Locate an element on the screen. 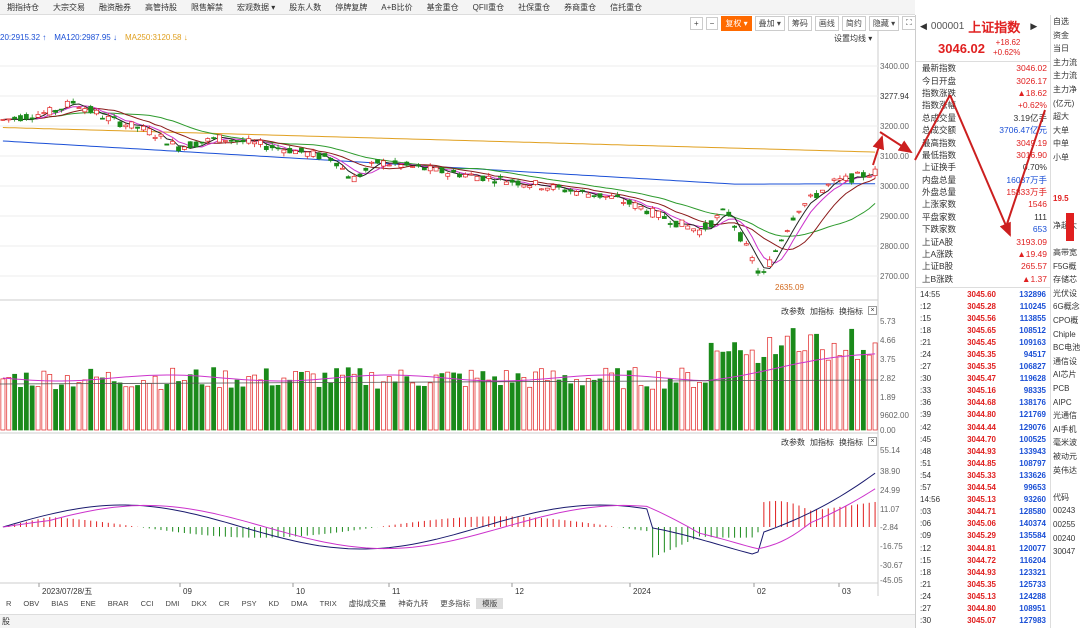 This screenshot has height=628, width=1080. settings-ma-dropdown: 设置均线 ▾ is located at coordinates (853, 38).